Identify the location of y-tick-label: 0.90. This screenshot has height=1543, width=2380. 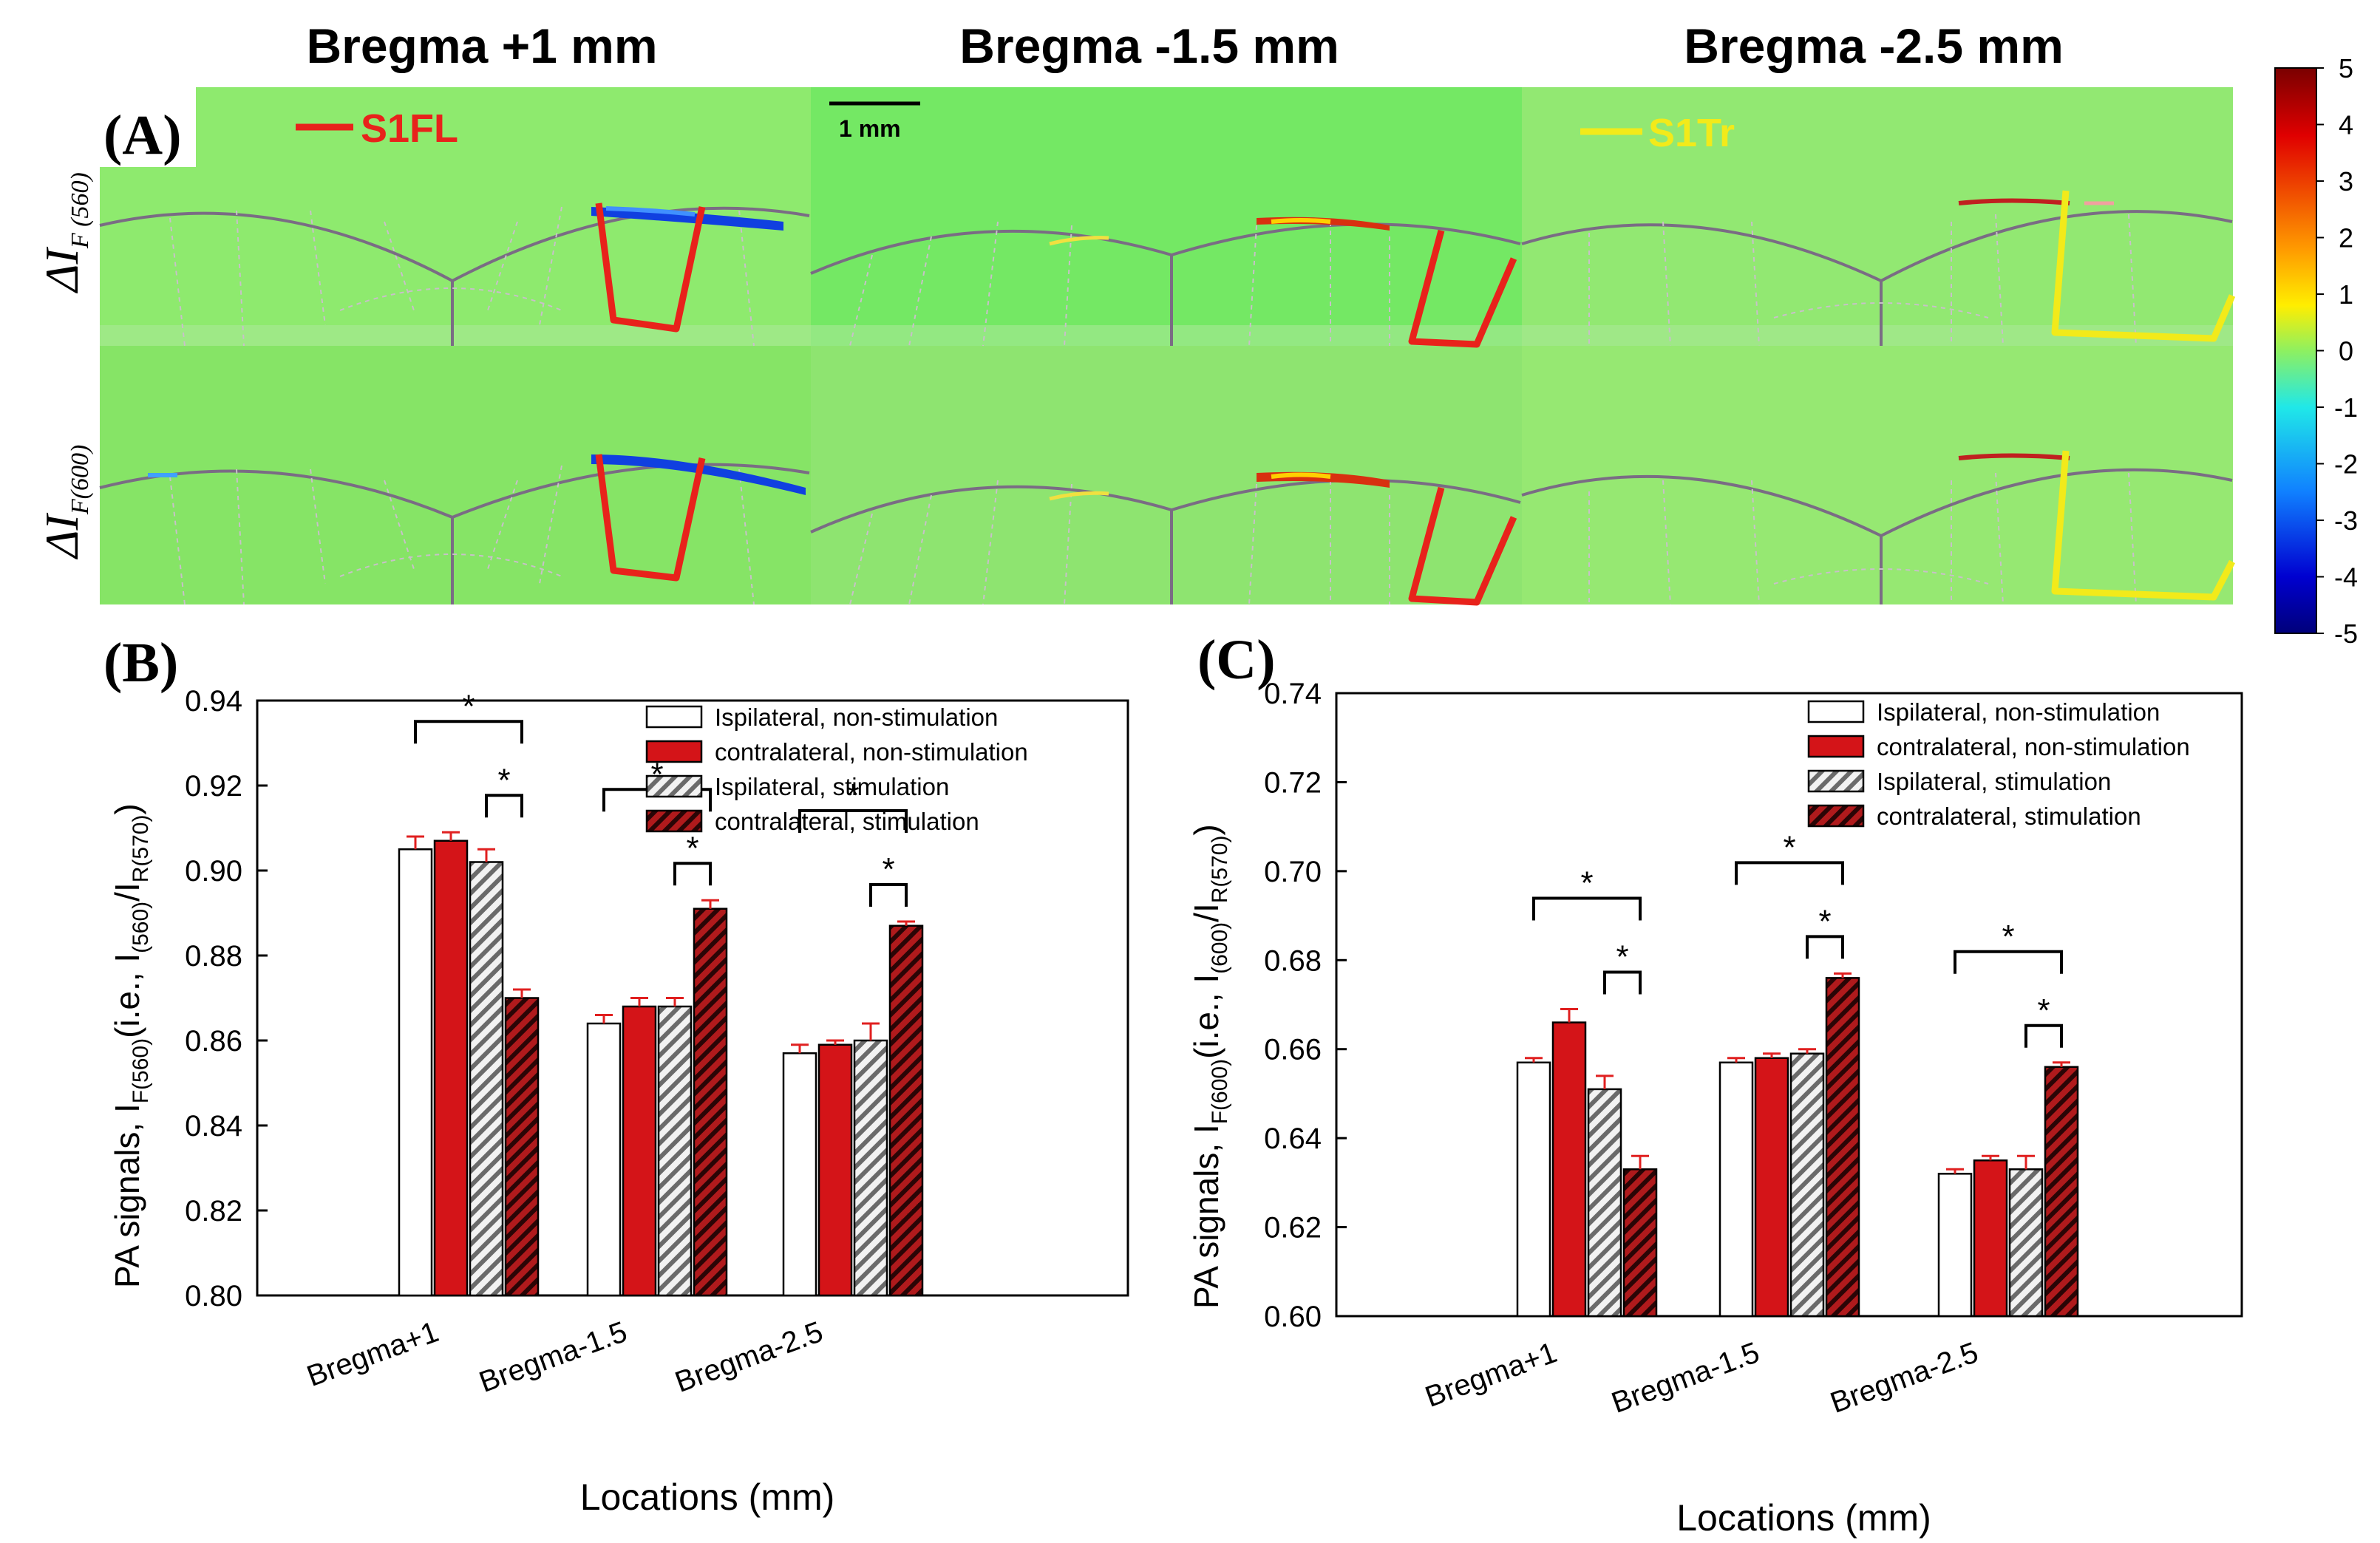
(213, 871).